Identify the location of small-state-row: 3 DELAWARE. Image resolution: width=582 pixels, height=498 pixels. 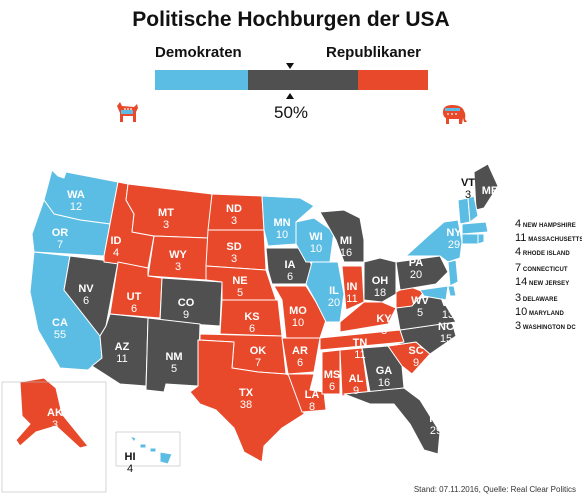
(536, 298).